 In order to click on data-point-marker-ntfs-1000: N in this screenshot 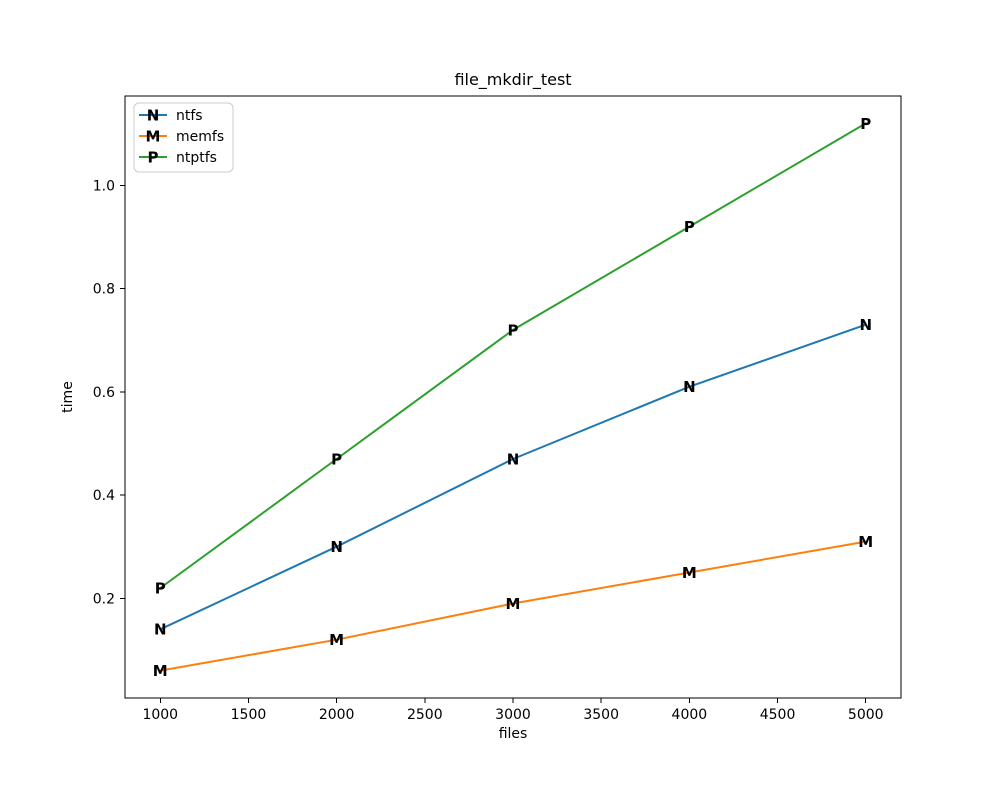, I will do `click(160, 630)`.